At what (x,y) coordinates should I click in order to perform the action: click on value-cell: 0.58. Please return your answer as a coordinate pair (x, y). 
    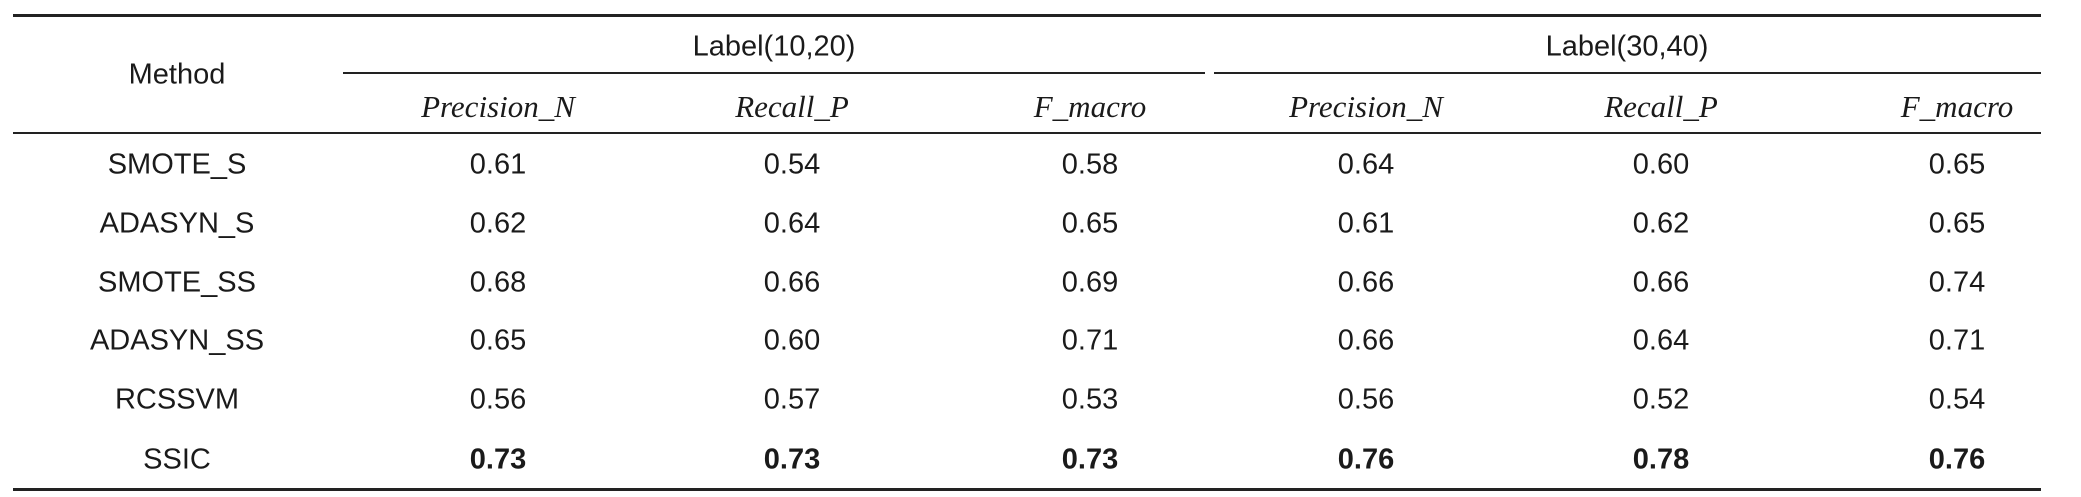
    Looking at the image, I should click on (1090, 164).